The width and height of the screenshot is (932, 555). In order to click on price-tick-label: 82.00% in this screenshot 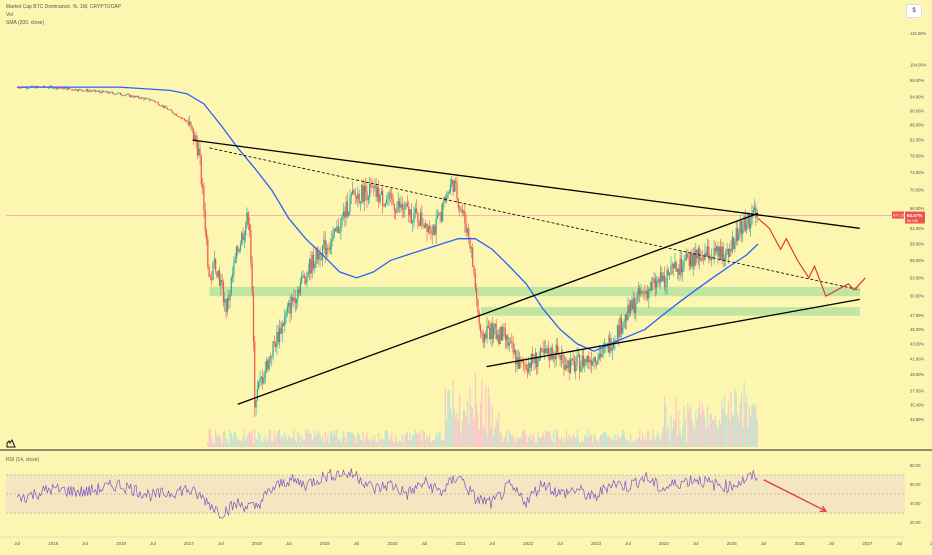, I will do `click(917, 140)`.